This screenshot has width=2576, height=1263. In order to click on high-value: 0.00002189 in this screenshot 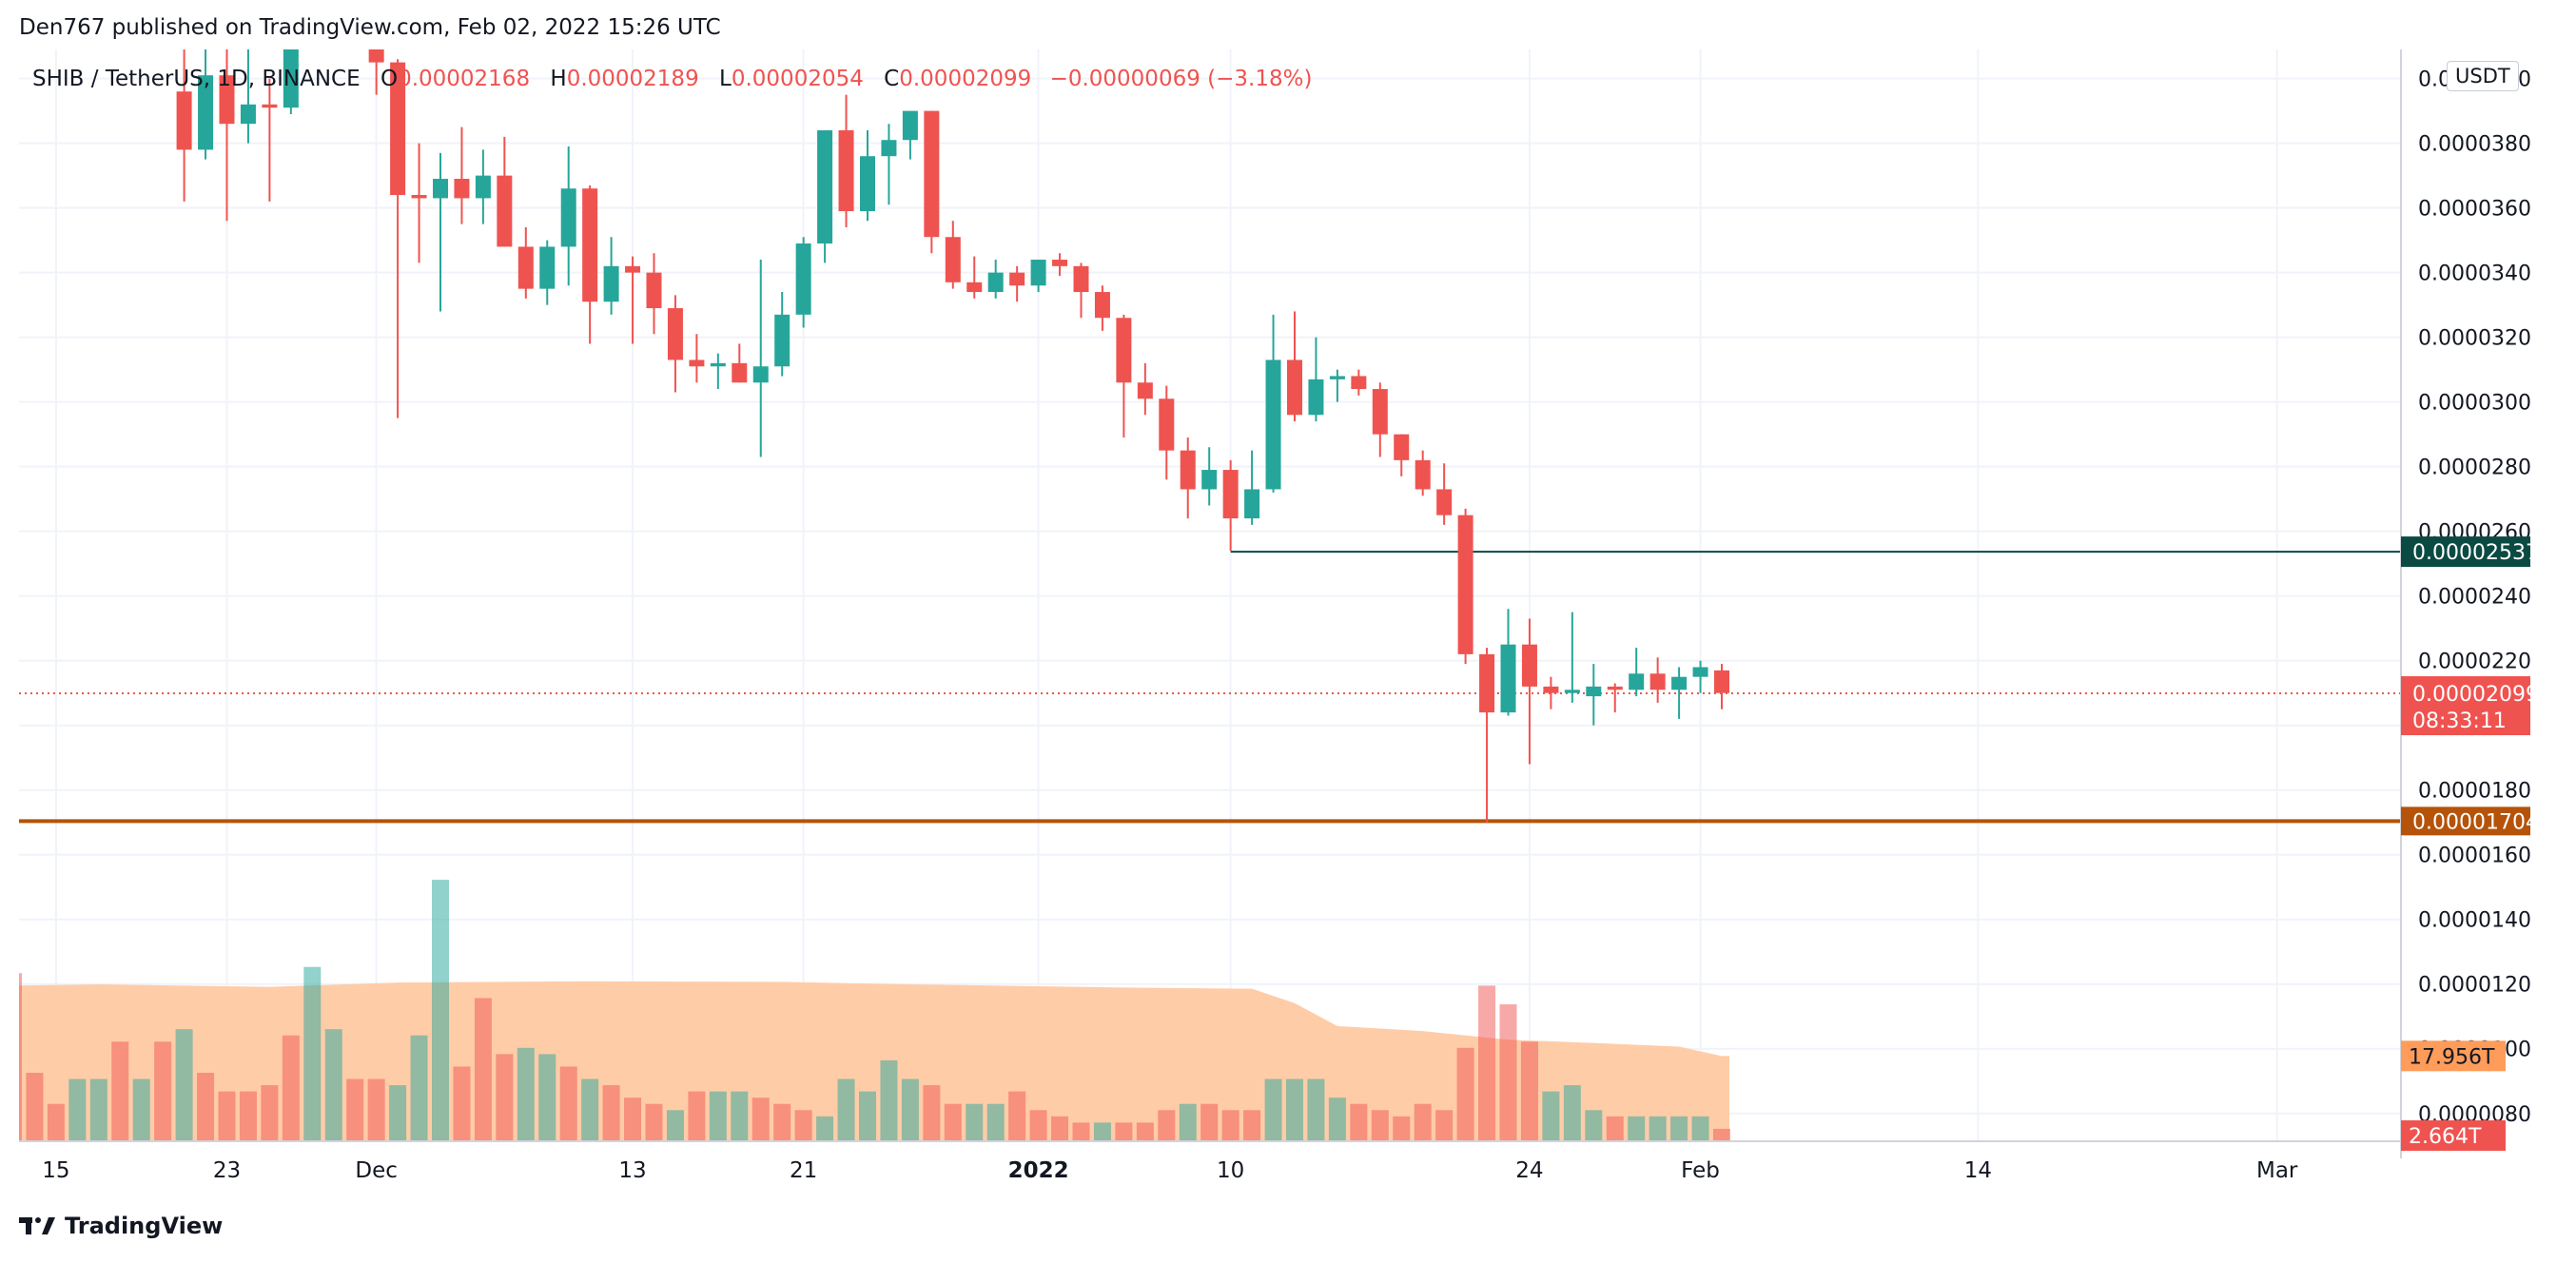, I will do `click(633, 79)`.